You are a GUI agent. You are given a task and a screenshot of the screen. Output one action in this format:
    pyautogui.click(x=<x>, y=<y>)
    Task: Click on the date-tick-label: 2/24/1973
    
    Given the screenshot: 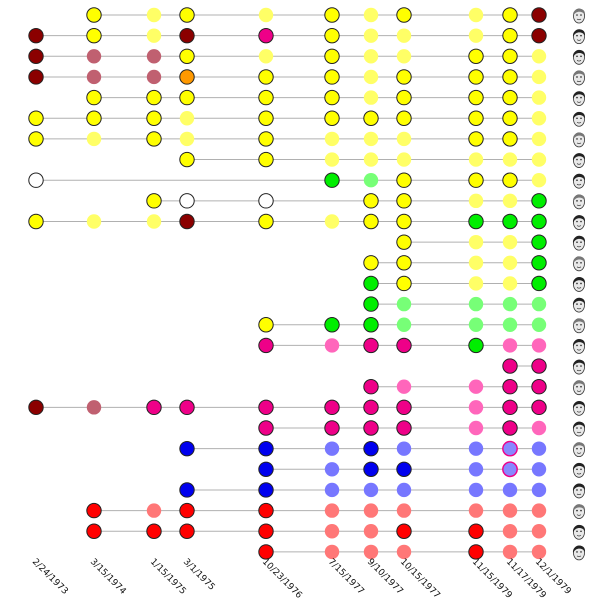 What is the action you would take?
    pyautogui.click(x=50, y=577)
    